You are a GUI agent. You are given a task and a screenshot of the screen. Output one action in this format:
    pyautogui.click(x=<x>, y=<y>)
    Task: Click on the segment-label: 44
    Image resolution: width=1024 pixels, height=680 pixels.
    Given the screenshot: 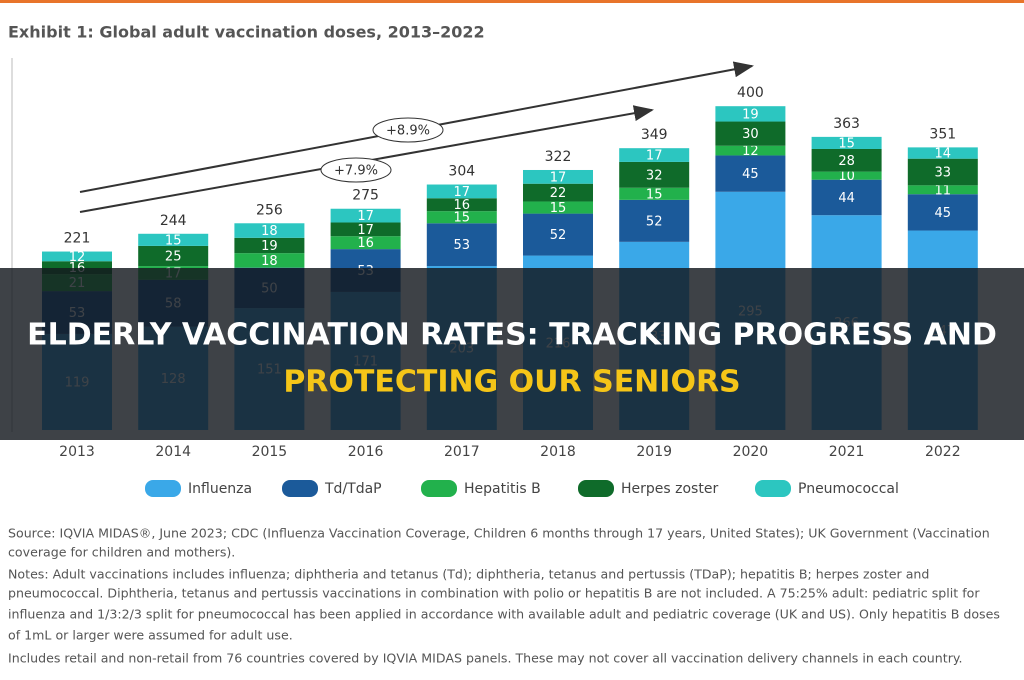 What is the action you would take?
    pyautogui.click(x=846, y=198)
    